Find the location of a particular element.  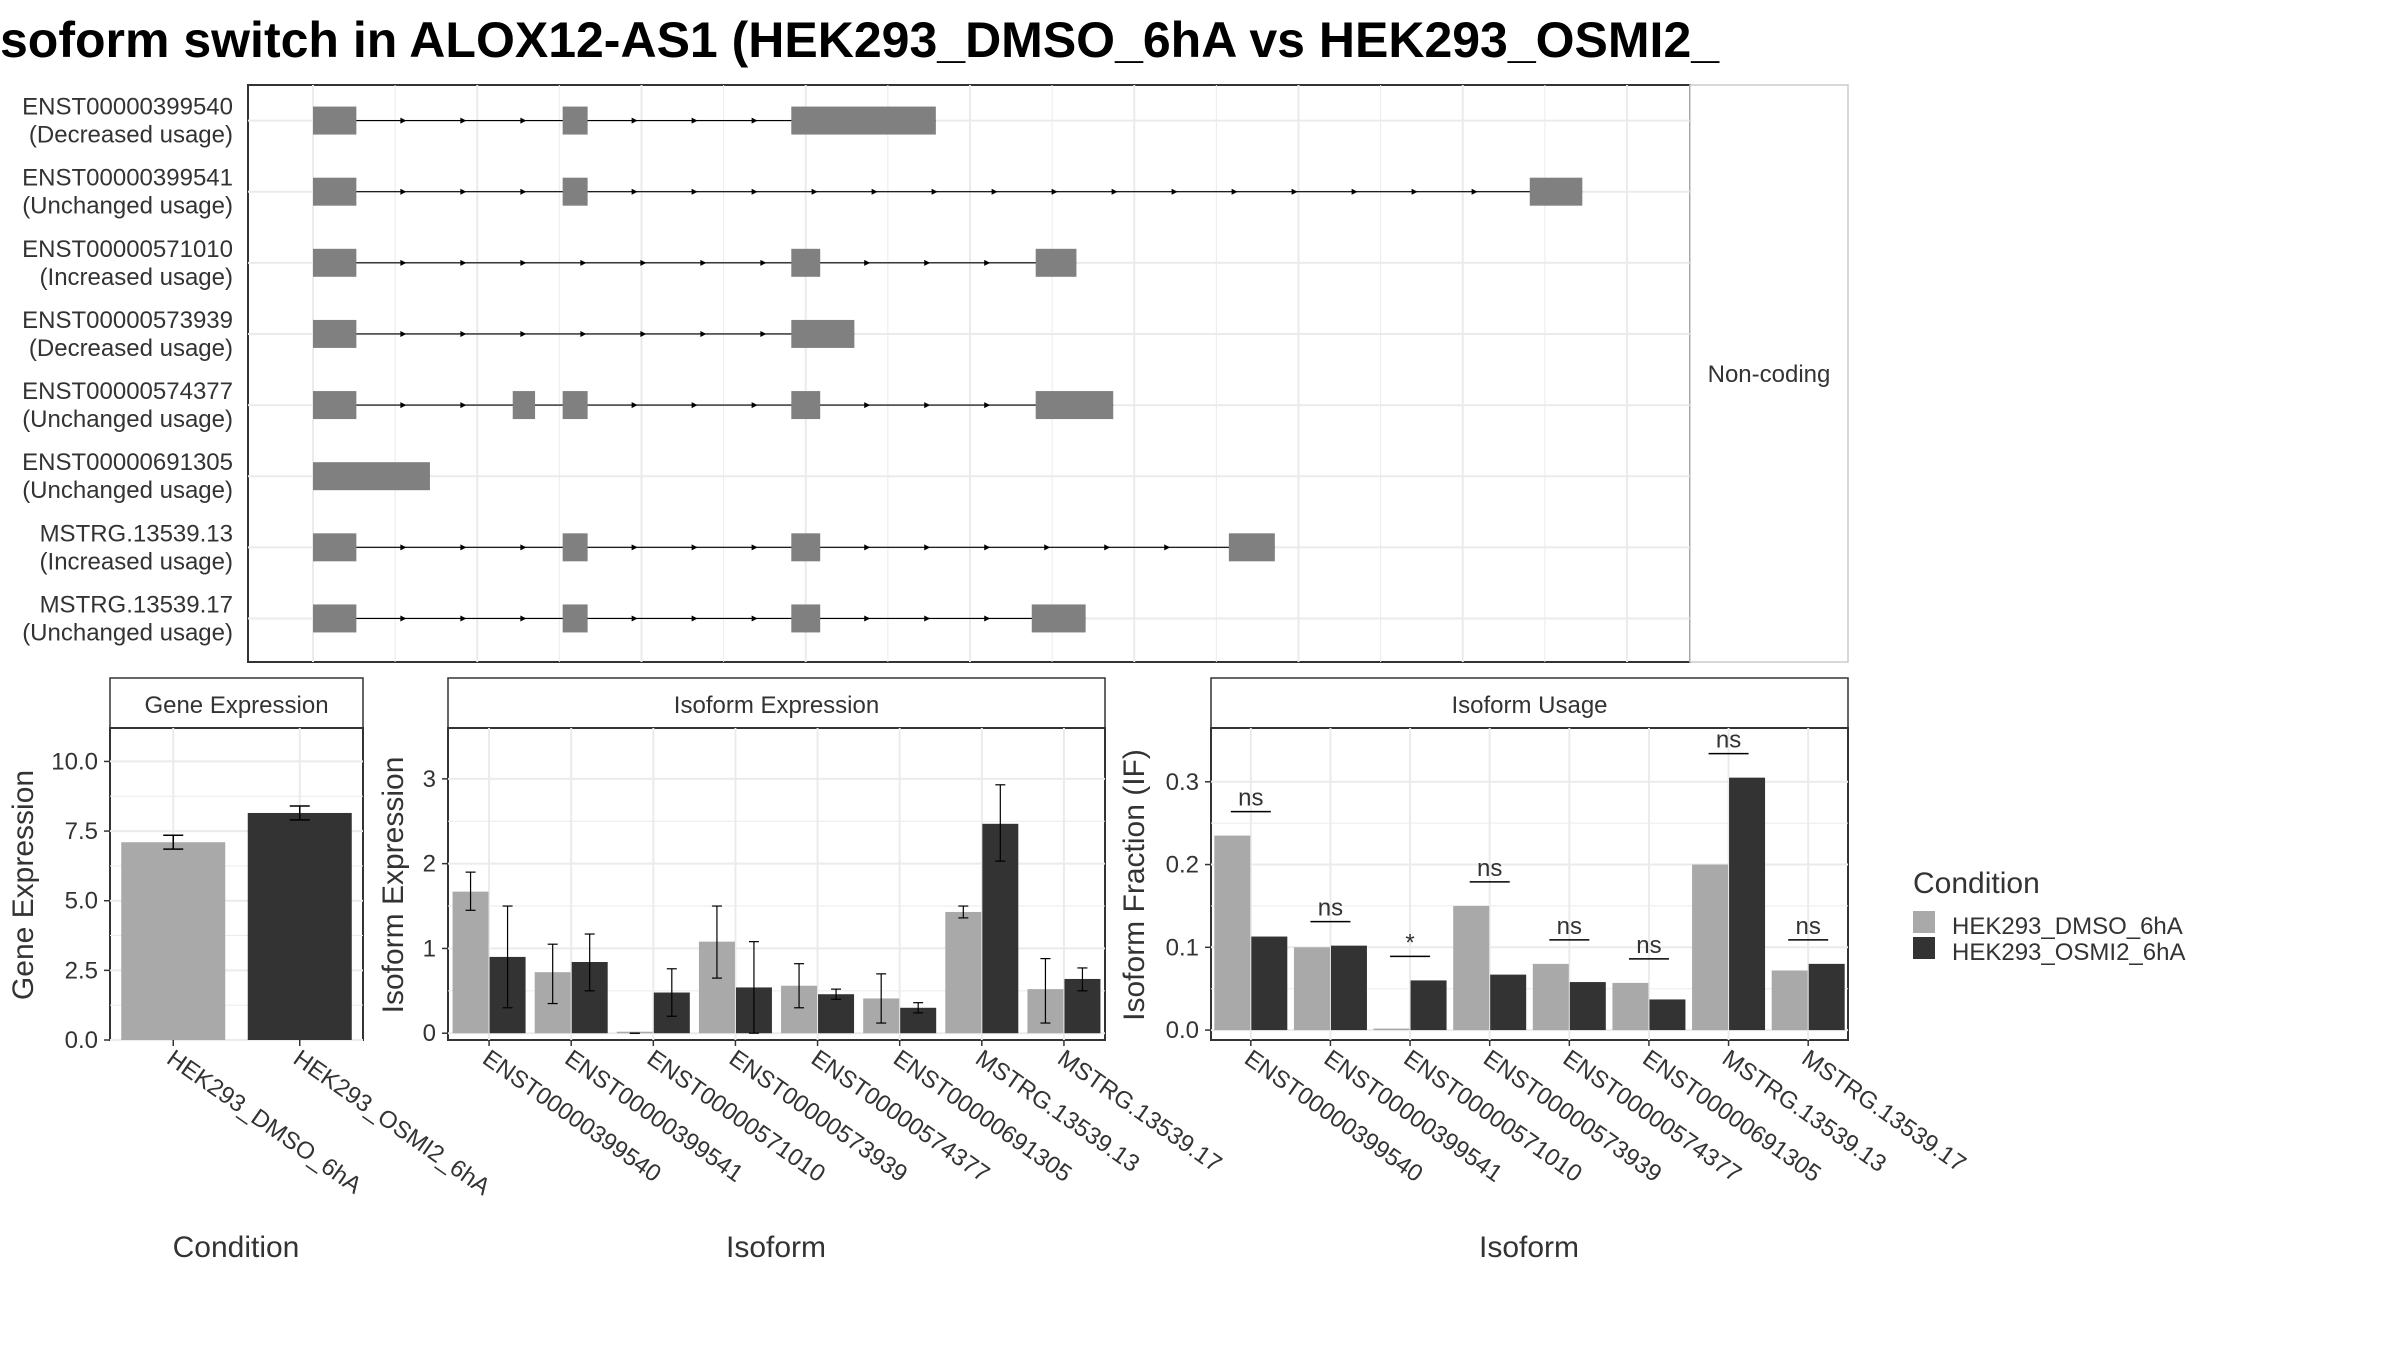

gene-expression-xlabel: Condition is located at coordinates (236, 1247).